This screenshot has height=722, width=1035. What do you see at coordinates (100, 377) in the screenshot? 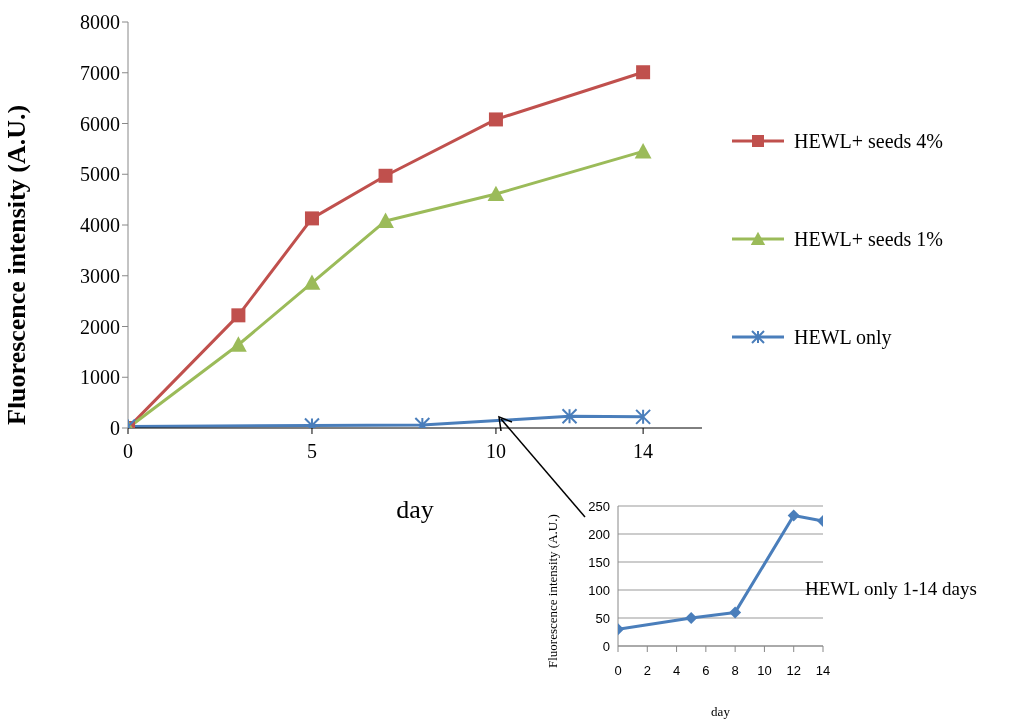
I see `y-tick-label: 1000` at bounding box center [100, 377].